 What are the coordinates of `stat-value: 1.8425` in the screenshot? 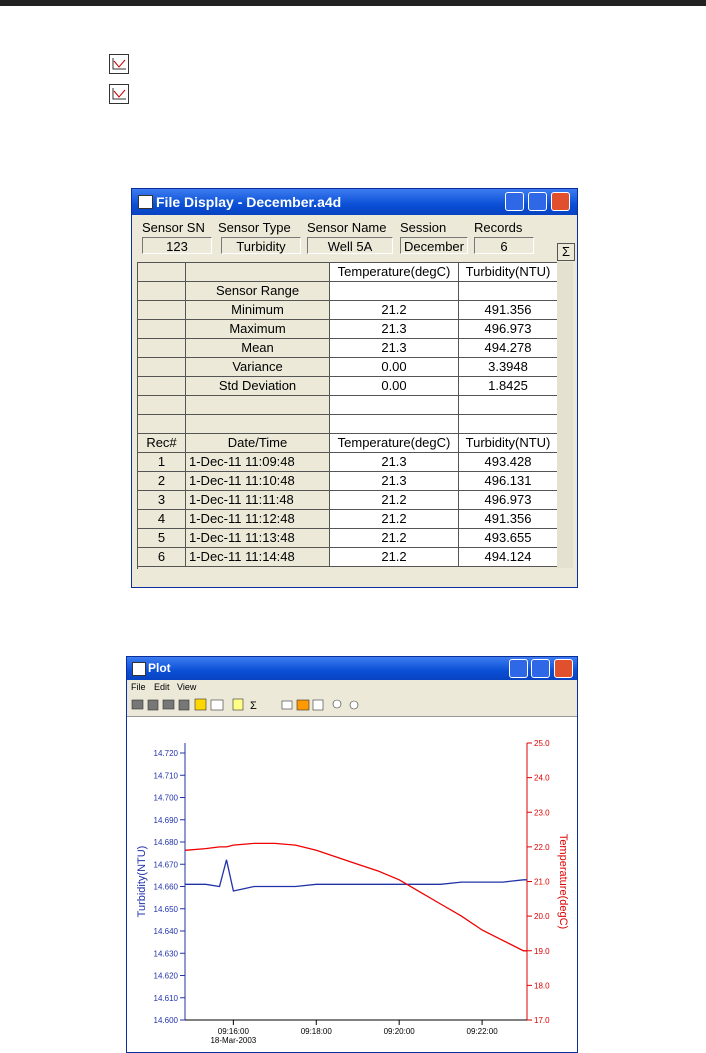 It's located at (508, 386).